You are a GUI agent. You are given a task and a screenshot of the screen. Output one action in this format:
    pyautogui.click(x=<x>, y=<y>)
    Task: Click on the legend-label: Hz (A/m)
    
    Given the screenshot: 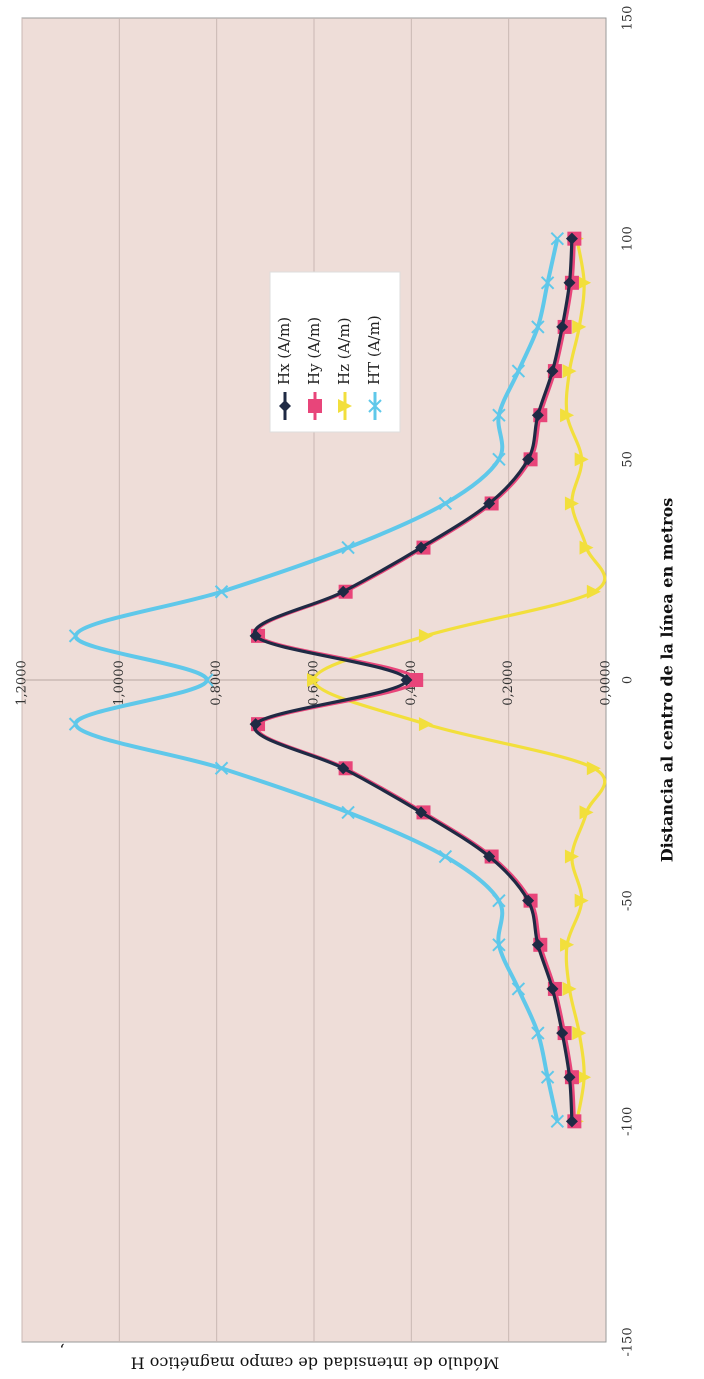 What is the action you would take?
    pyautogui.click(x=344, y=351)
    